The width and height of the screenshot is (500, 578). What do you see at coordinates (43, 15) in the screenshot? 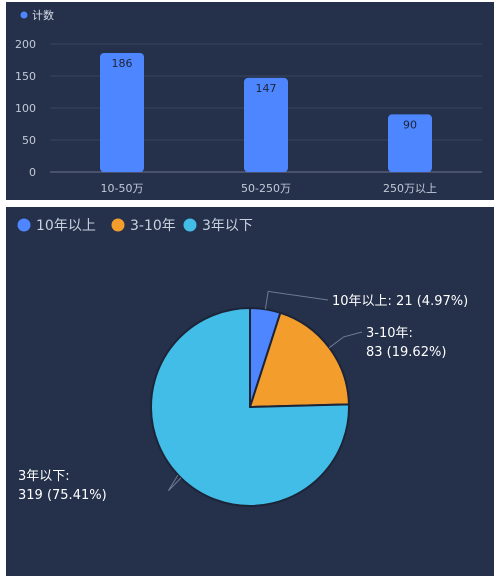
I see `legend-label: 计数` at bounding box center [43, 15].